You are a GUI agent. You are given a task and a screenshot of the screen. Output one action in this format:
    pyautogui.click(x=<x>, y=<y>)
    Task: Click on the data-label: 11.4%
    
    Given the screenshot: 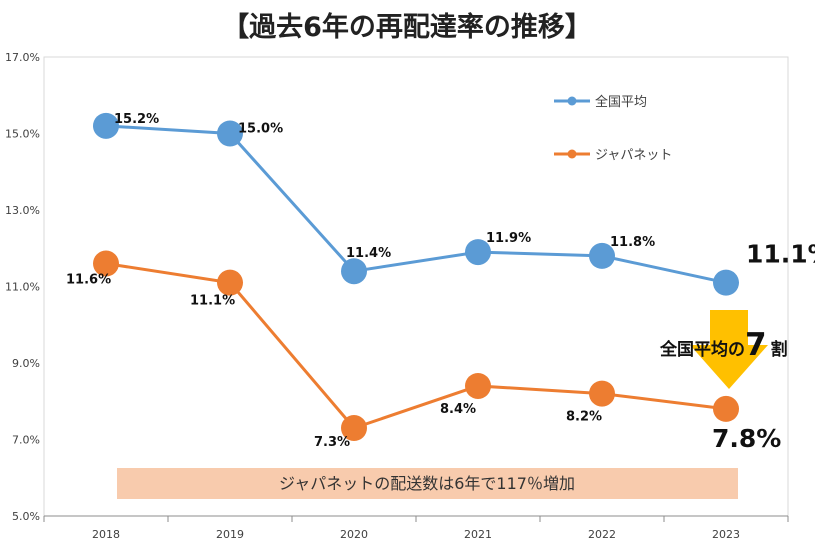 What is the action you would take?
    pyautogui.click(x=368, y=253)
    